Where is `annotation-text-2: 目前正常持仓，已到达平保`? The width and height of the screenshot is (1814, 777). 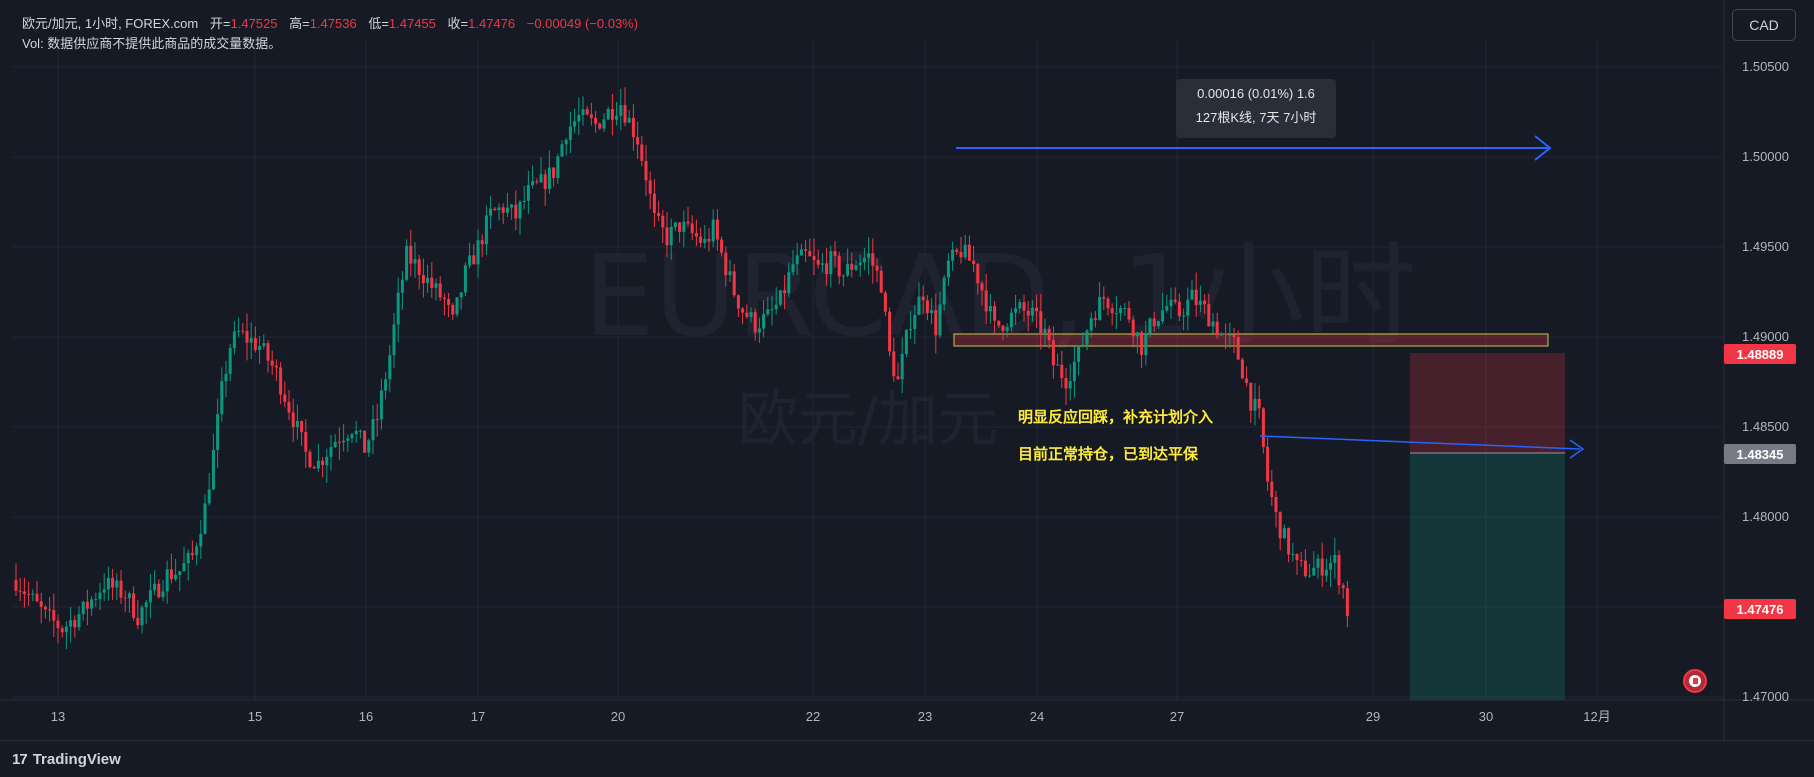
annotation-text-2: 目前正常持仓，已到达平保 is located at coordinates (1108, 454).